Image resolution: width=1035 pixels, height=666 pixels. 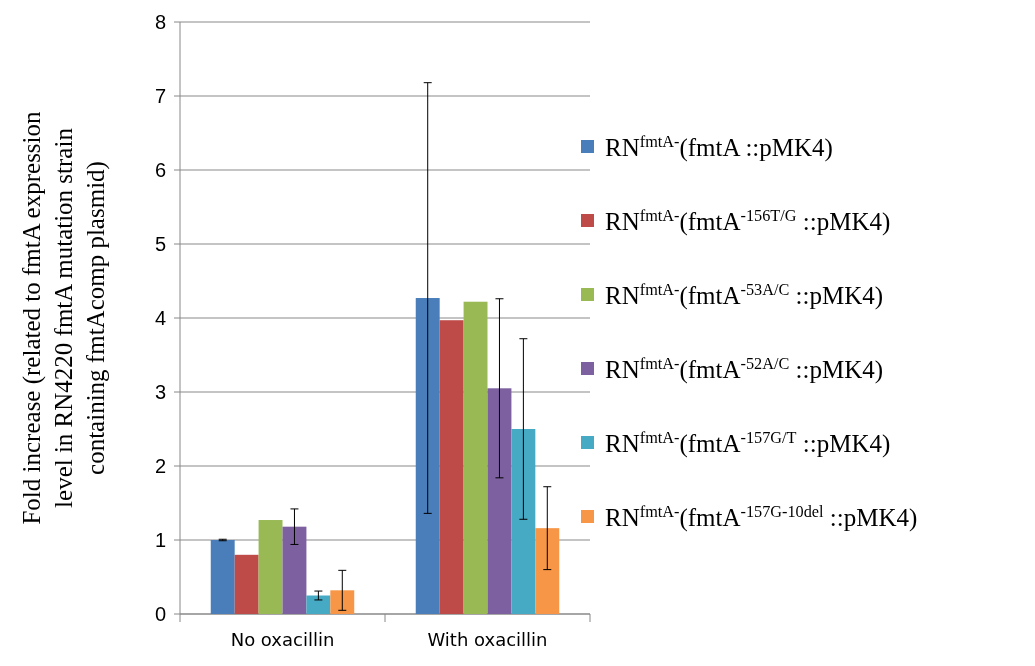 I want to click on legend-label: RN$^{fmtA-}$(fmtA$^{-157G/T}$ ::pMK4), so click(x=748, y=443).